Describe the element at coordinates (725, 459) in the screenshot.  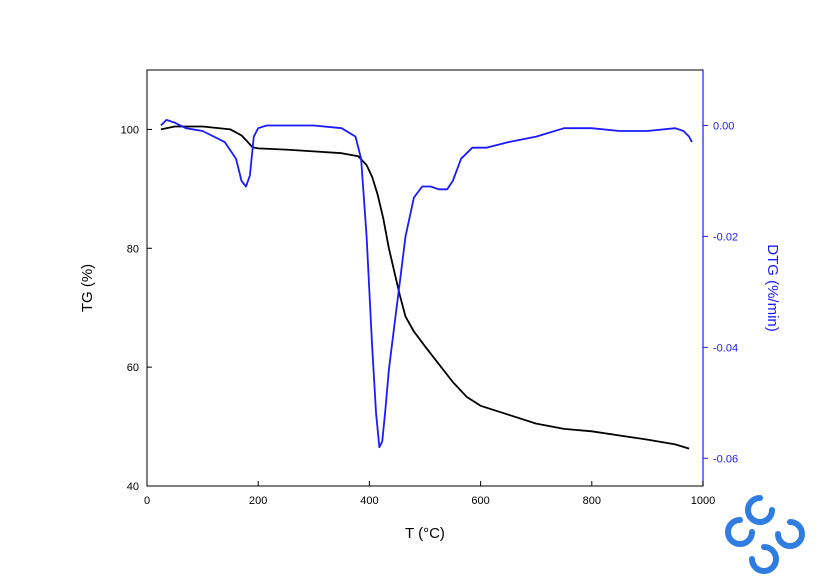
I see `y-right-tick-label: -0.06` at that location.